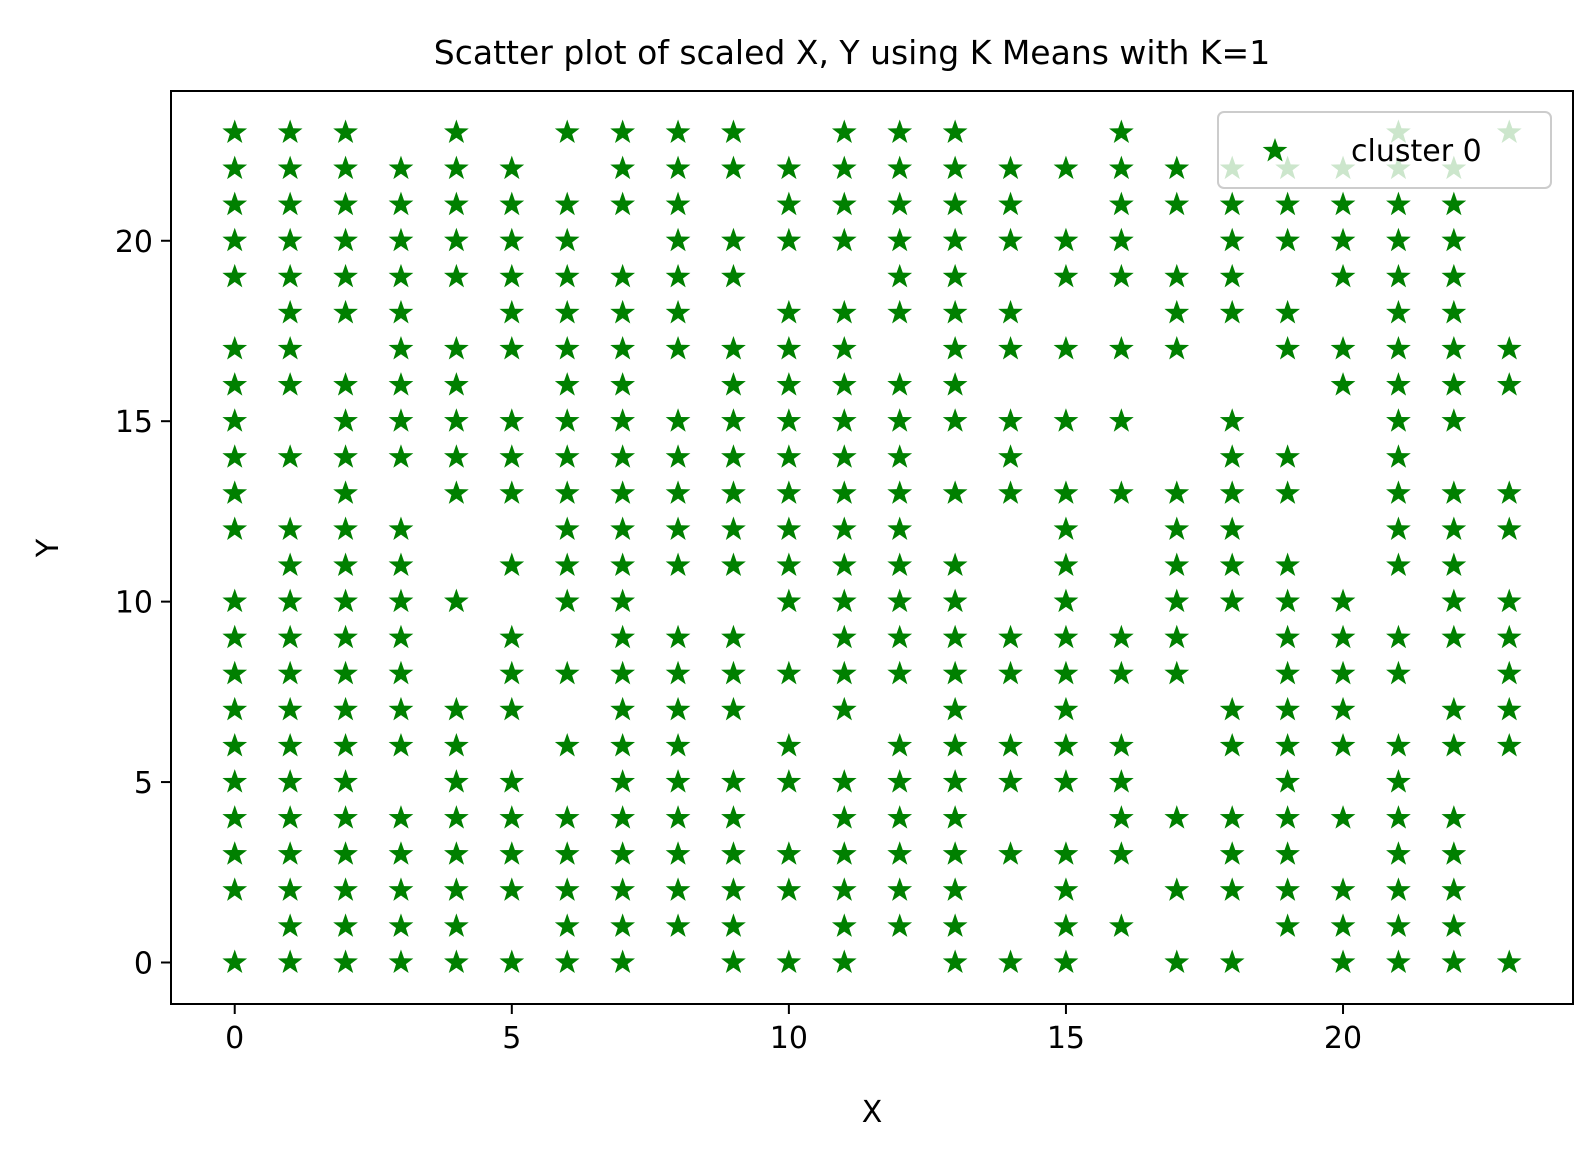  Describe the element at coordinates (1275, 150) in the screenshot. I see `legend-star-marker` at that location.